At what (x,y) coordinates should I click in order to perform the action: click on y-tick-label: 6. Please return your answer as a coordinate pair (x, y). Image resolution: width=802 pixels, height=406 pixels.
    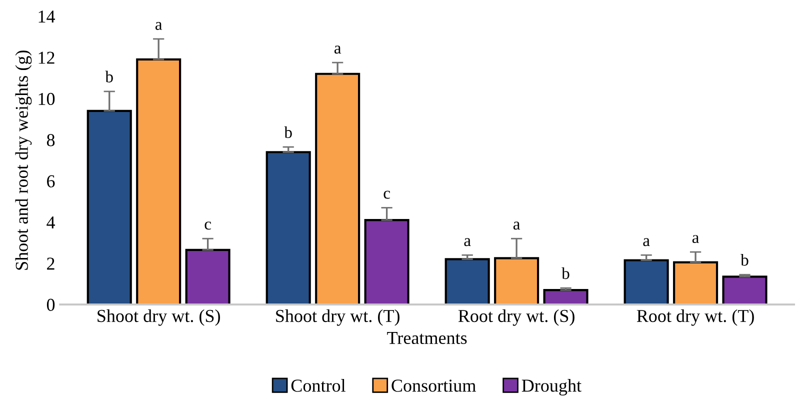
    Looking at the image, I should click on (51, 181).